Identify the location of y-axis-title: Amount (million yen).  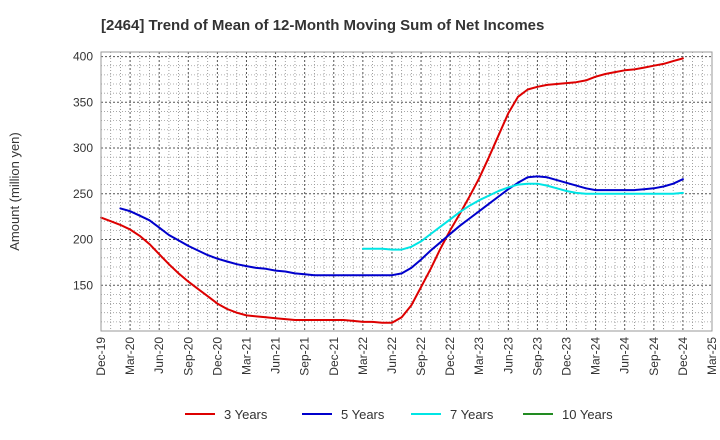
(14, 191).